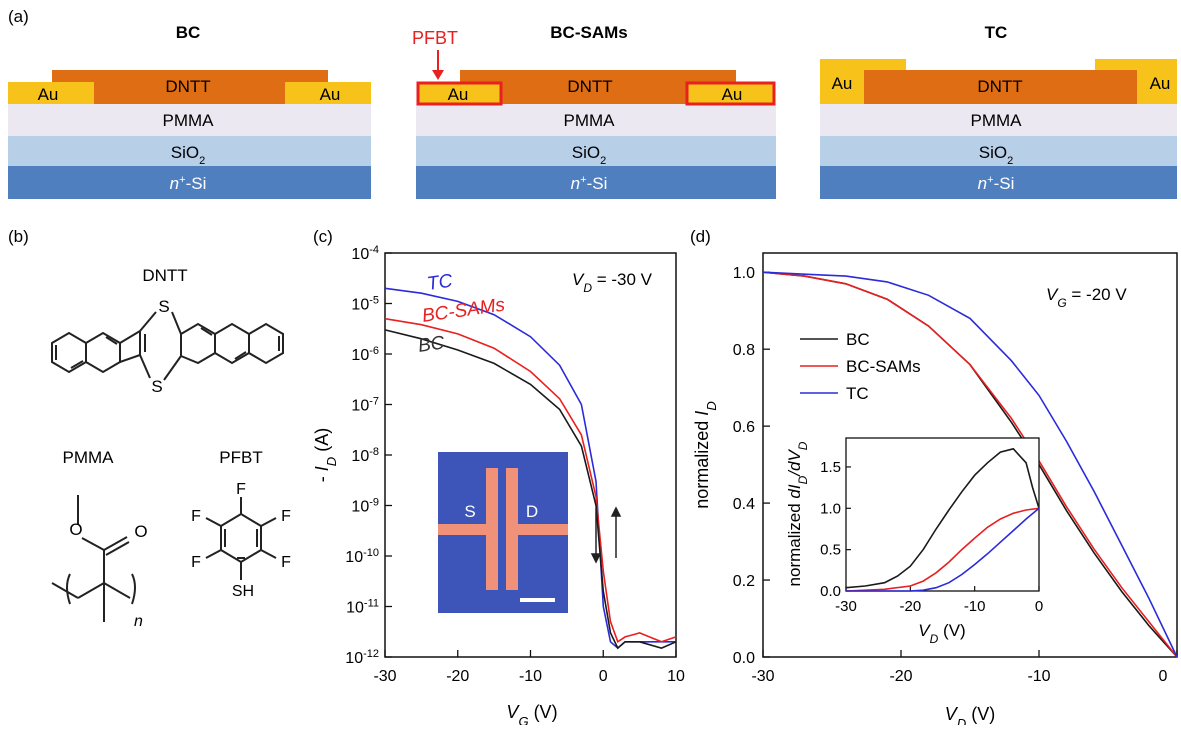 Image resolution: width=1181 pixels, height=730 pixels. I want to click on chart-d-xtick-label: -20, so click(900, 676).